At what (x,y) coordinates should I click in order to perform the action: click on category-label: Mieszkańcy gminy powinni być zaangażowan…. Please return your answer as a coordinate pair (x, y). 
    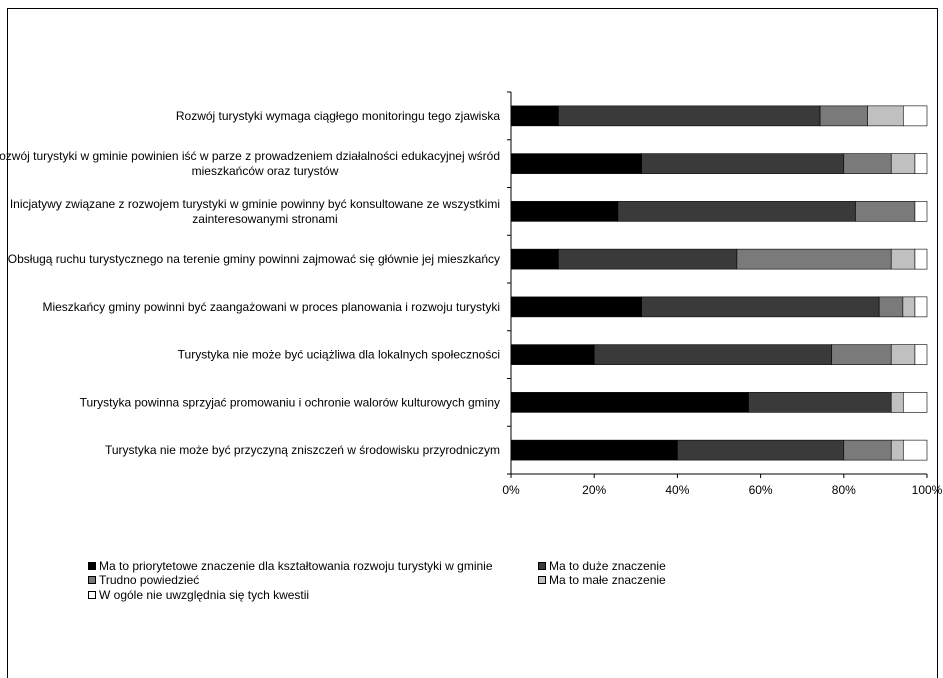
    Looking at the image, I should click on (271, 307).